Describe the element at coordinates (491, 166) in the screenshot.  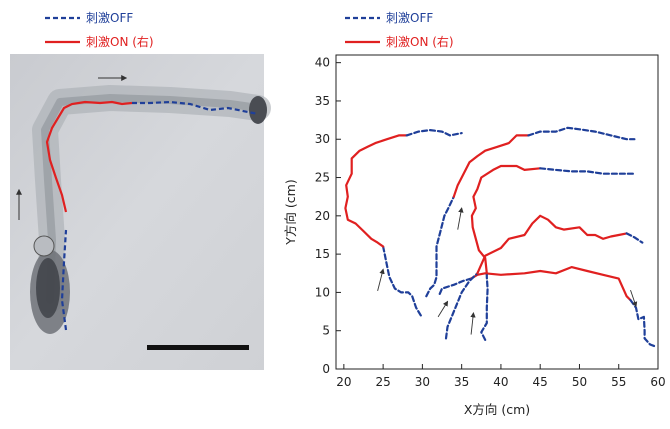
I see `series-trial4-on` at that location.